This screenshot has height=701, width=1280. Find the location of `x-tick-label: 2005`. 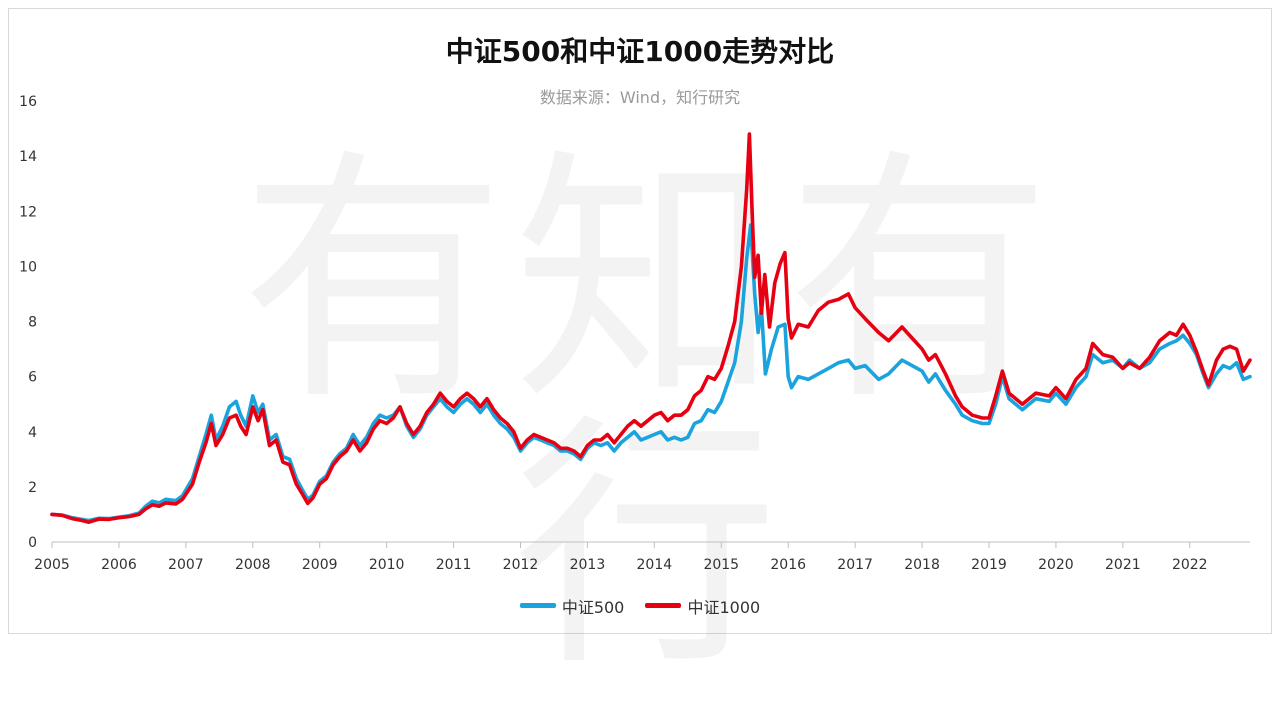

x-tick-label: 2005 is located at coordinates (52, 565).